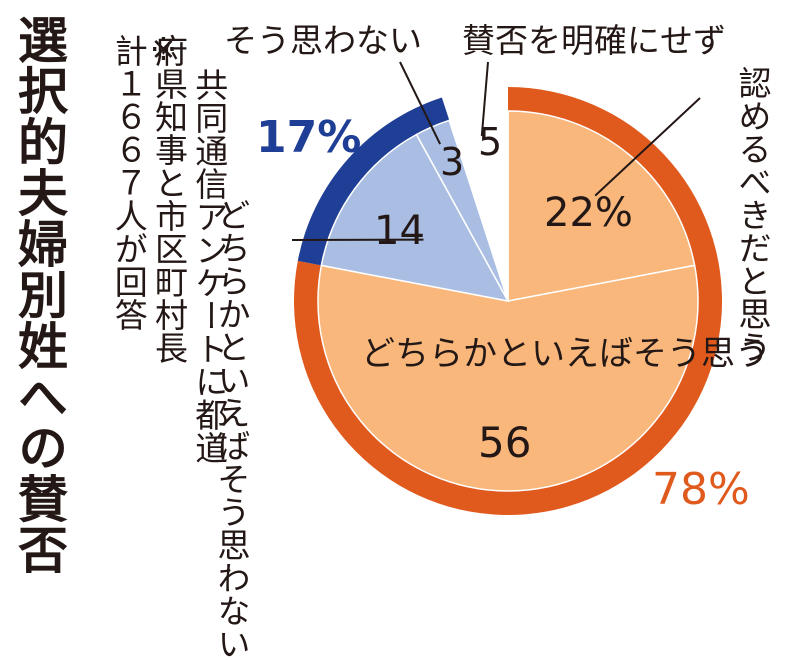  Describe the element at coordinates (399, 231) in the screenshot. I see `slice-value-disagree-somewhat: 14` at that location.